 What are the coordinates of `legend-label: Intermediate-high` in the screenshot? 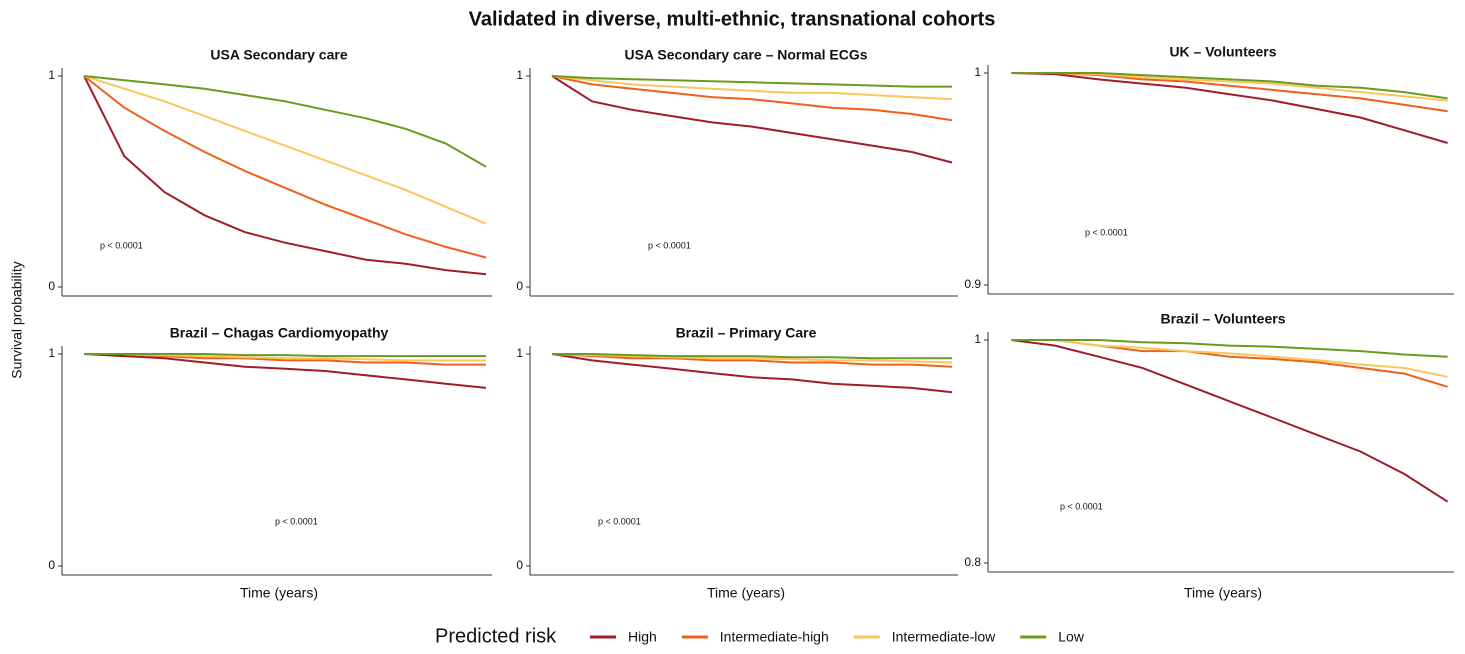 It's located at (774, 637).